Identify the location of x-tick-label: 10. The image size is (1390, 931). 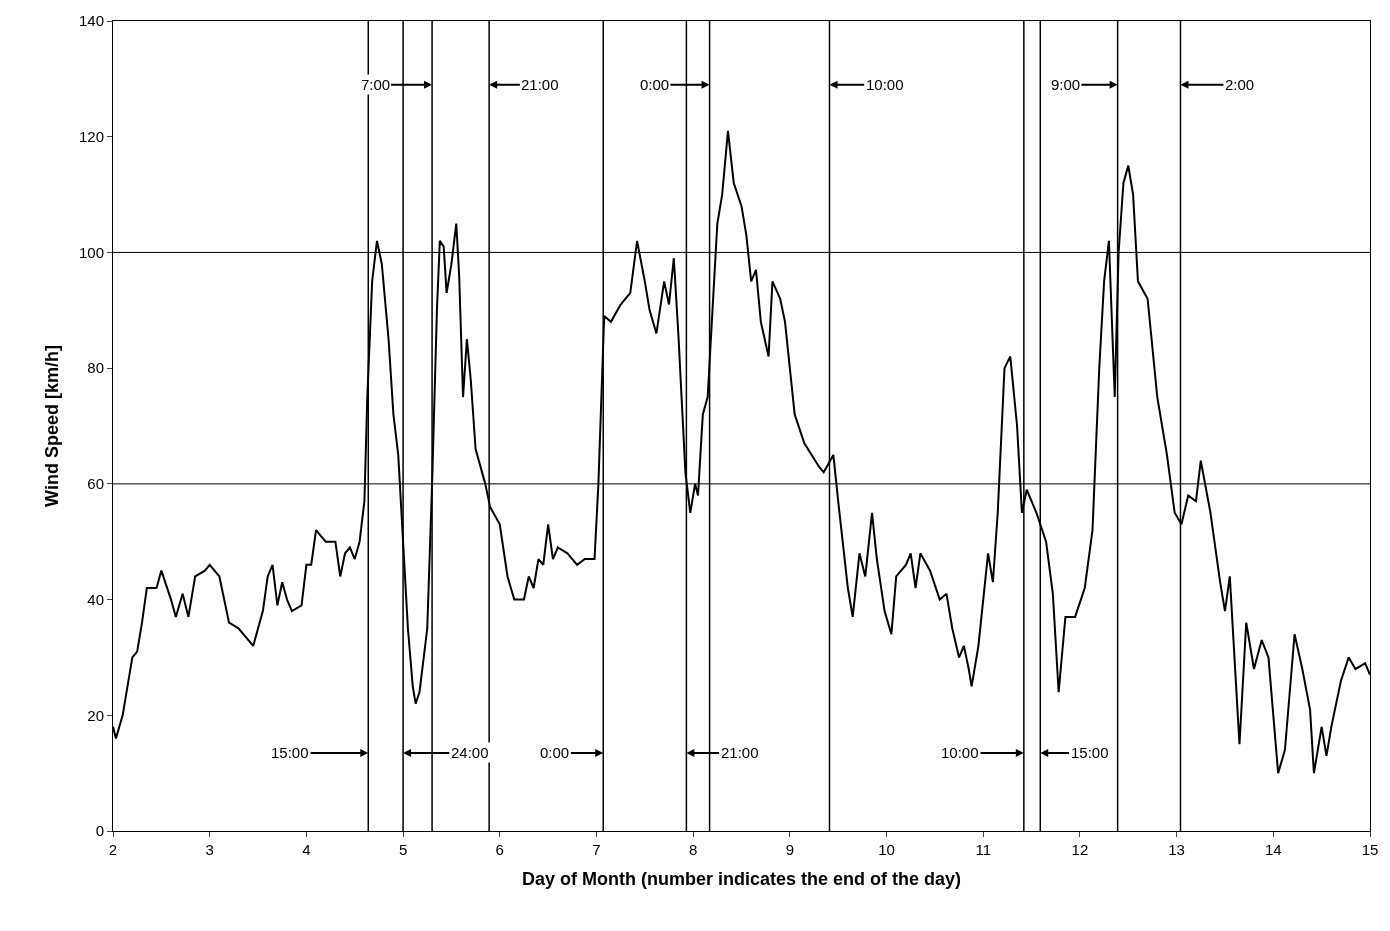
(886, 849).